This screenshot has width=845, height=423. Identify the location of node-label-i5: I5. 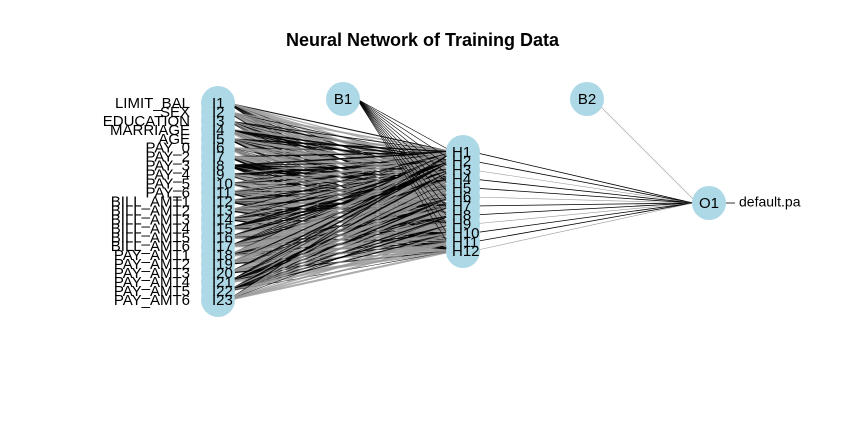
(218, 139).